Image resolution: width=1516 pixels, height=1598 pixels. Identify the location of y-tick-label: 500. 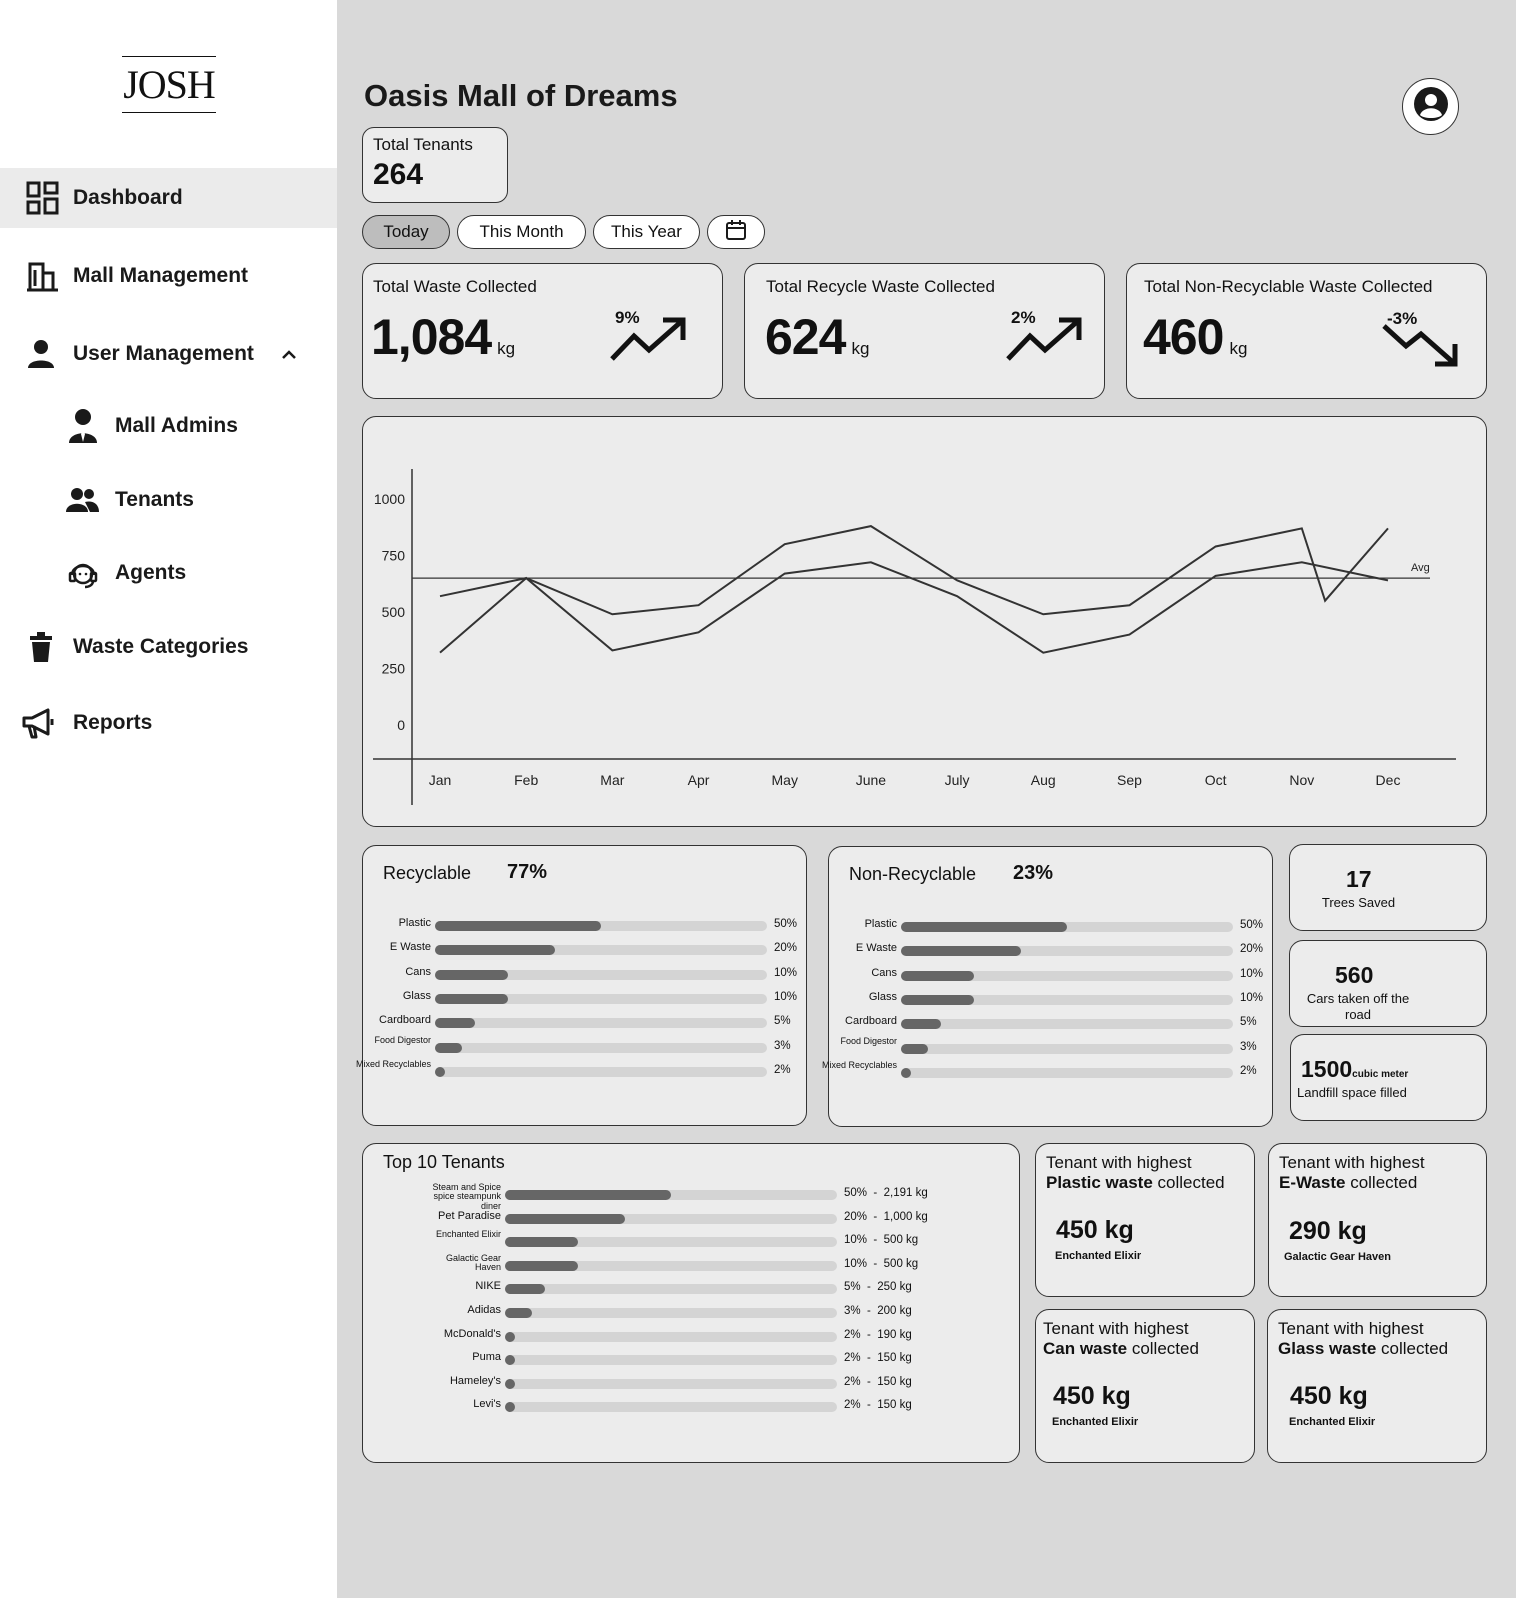
(394, 612).